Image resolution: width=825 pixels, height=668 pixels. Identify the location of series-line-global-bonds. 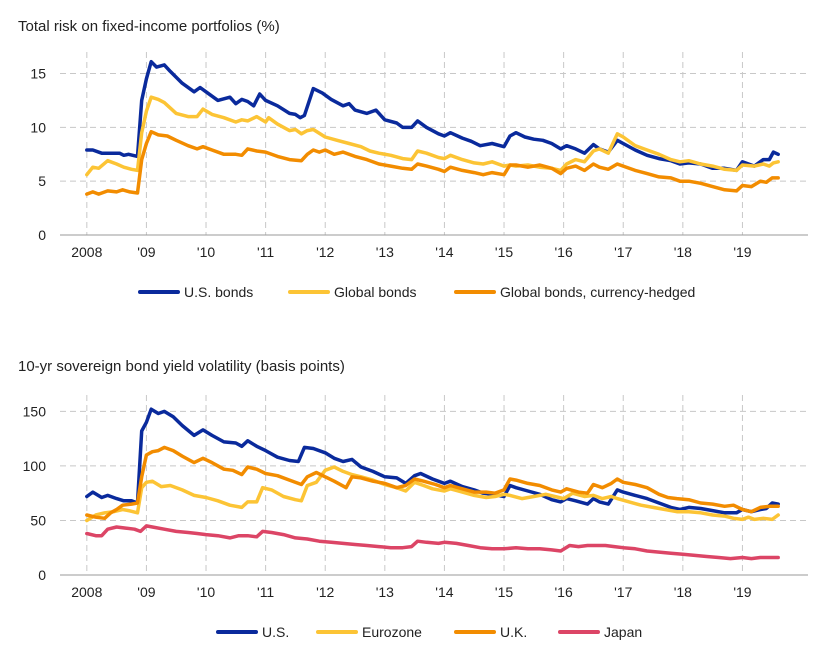
(432, 136).